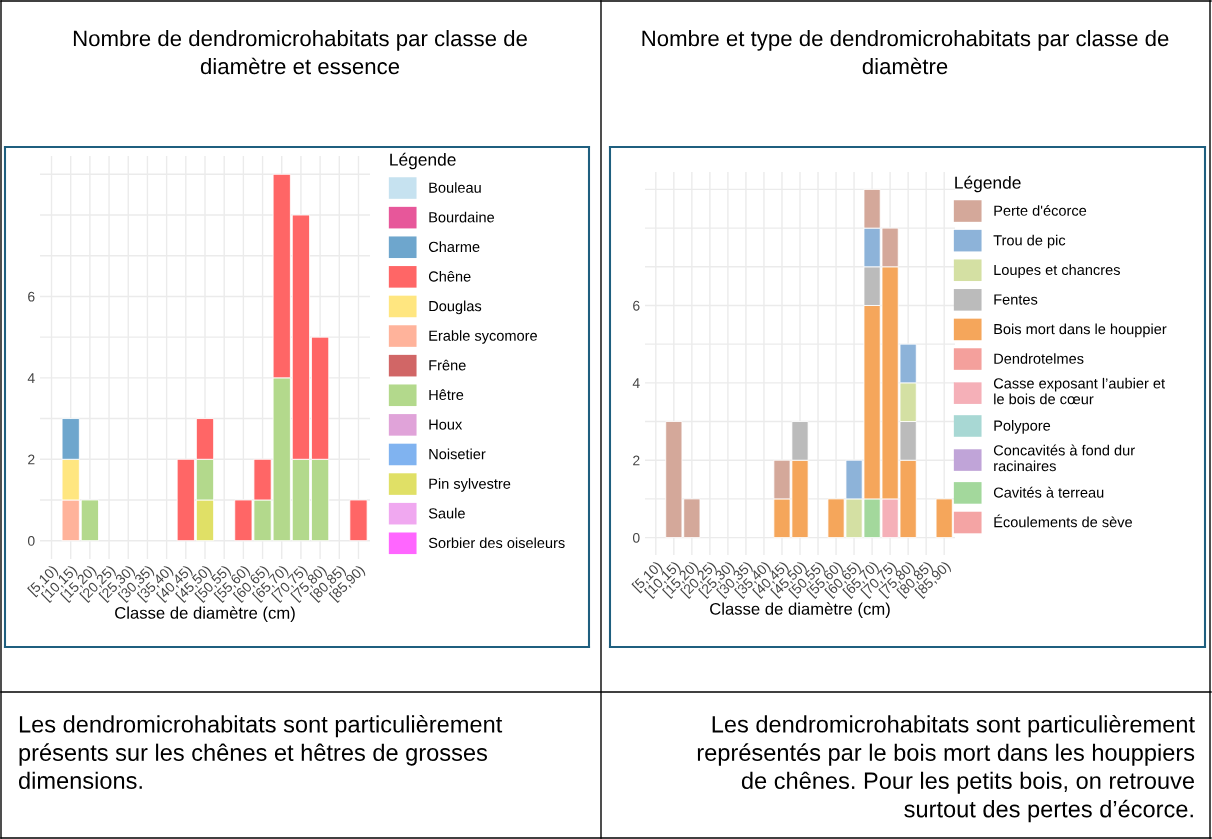 The width and height of the screenshot is (1212, 839). Describe the element at coordinates (446, 424) in the screenshot. I see `legend-label: Houx` at that location.